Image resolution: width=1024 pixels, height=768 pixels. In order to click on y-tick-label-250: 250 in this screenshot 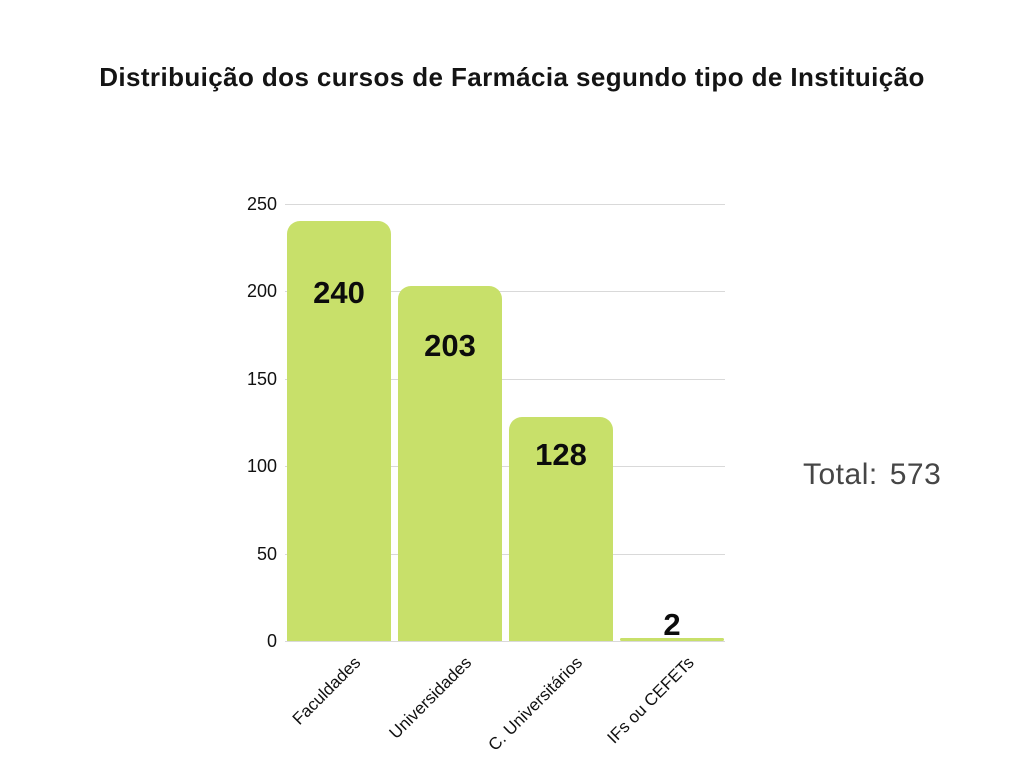, I will do `click(261, 204)`.